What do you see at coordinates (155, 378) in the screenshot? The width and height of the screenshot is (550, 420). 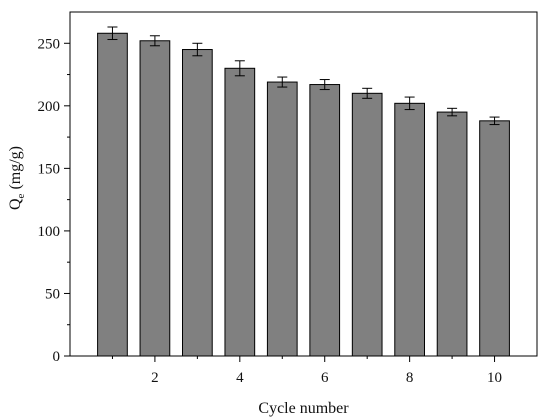 I see `x-tick-label: 2` at bounding box center [155, 378].